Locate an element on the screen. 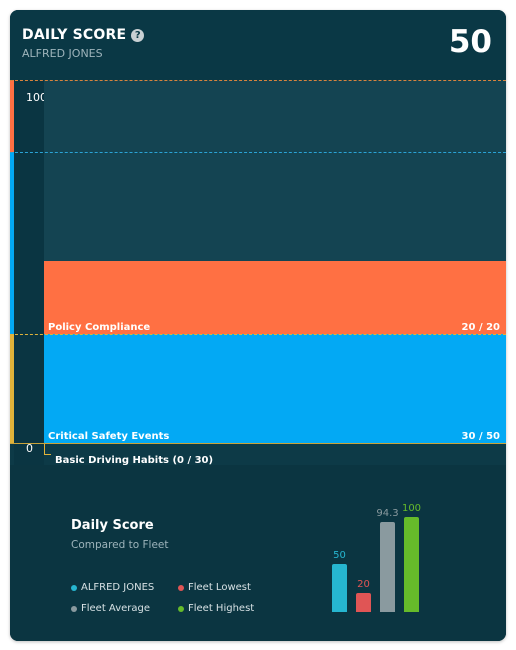 The width and height of the screenshot is (516, 650). segment-value: 20 / 20 is located at coordinates (480, 327).